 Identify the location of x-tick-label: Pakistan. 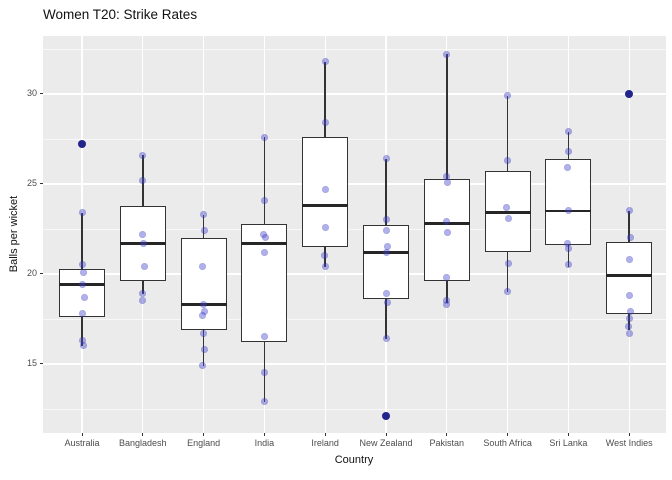
(447, 443).